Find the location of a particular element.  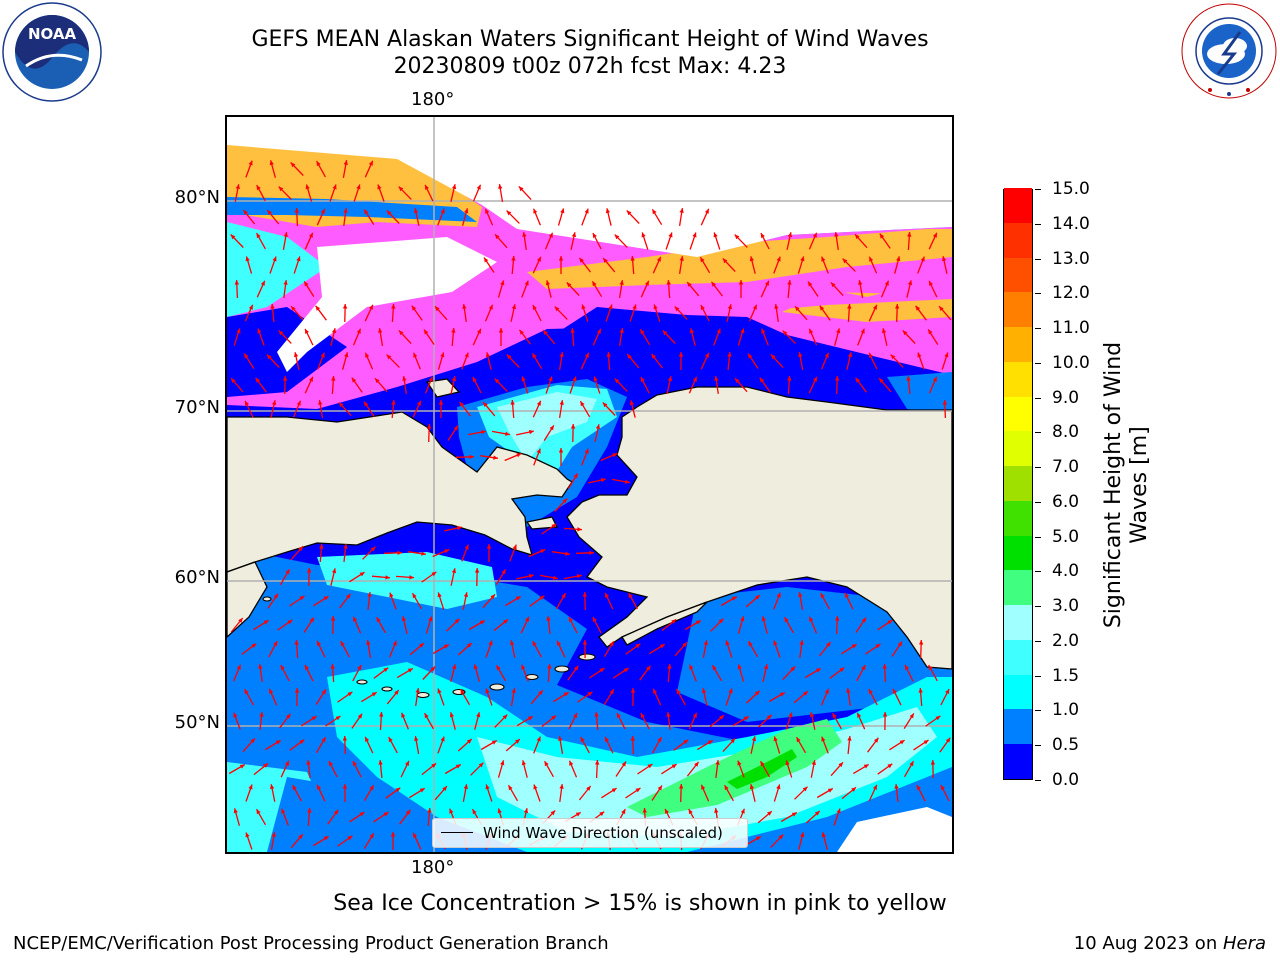

footer-date: 10 Aug 2023 on Hera is located at coordinates (1170, 943).